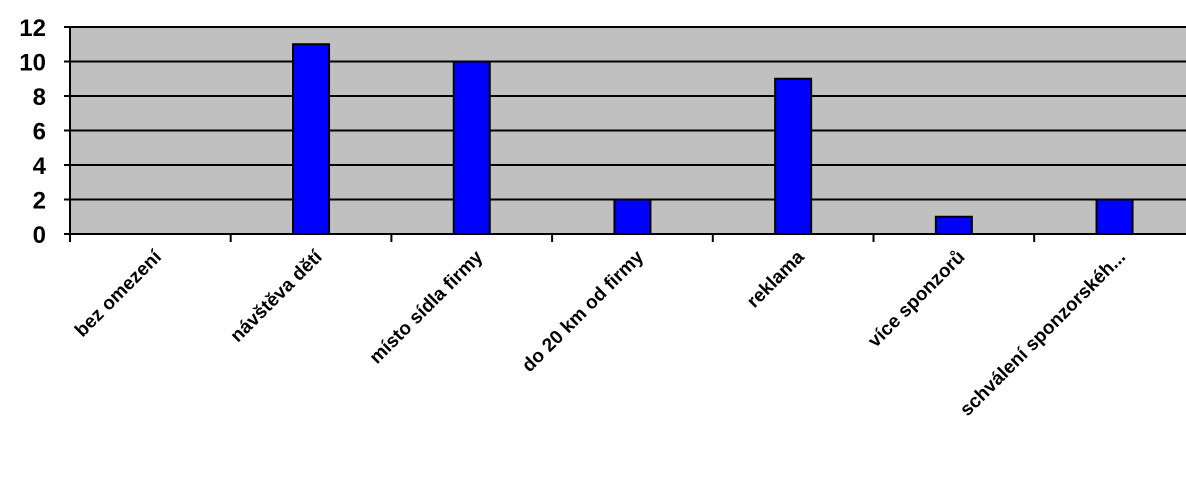 The image size is (1186, 485). What do you see at coordinates (39, 132) in the screenshot?
I see `y-tick-label: 6` at bounding box center [39, 132].